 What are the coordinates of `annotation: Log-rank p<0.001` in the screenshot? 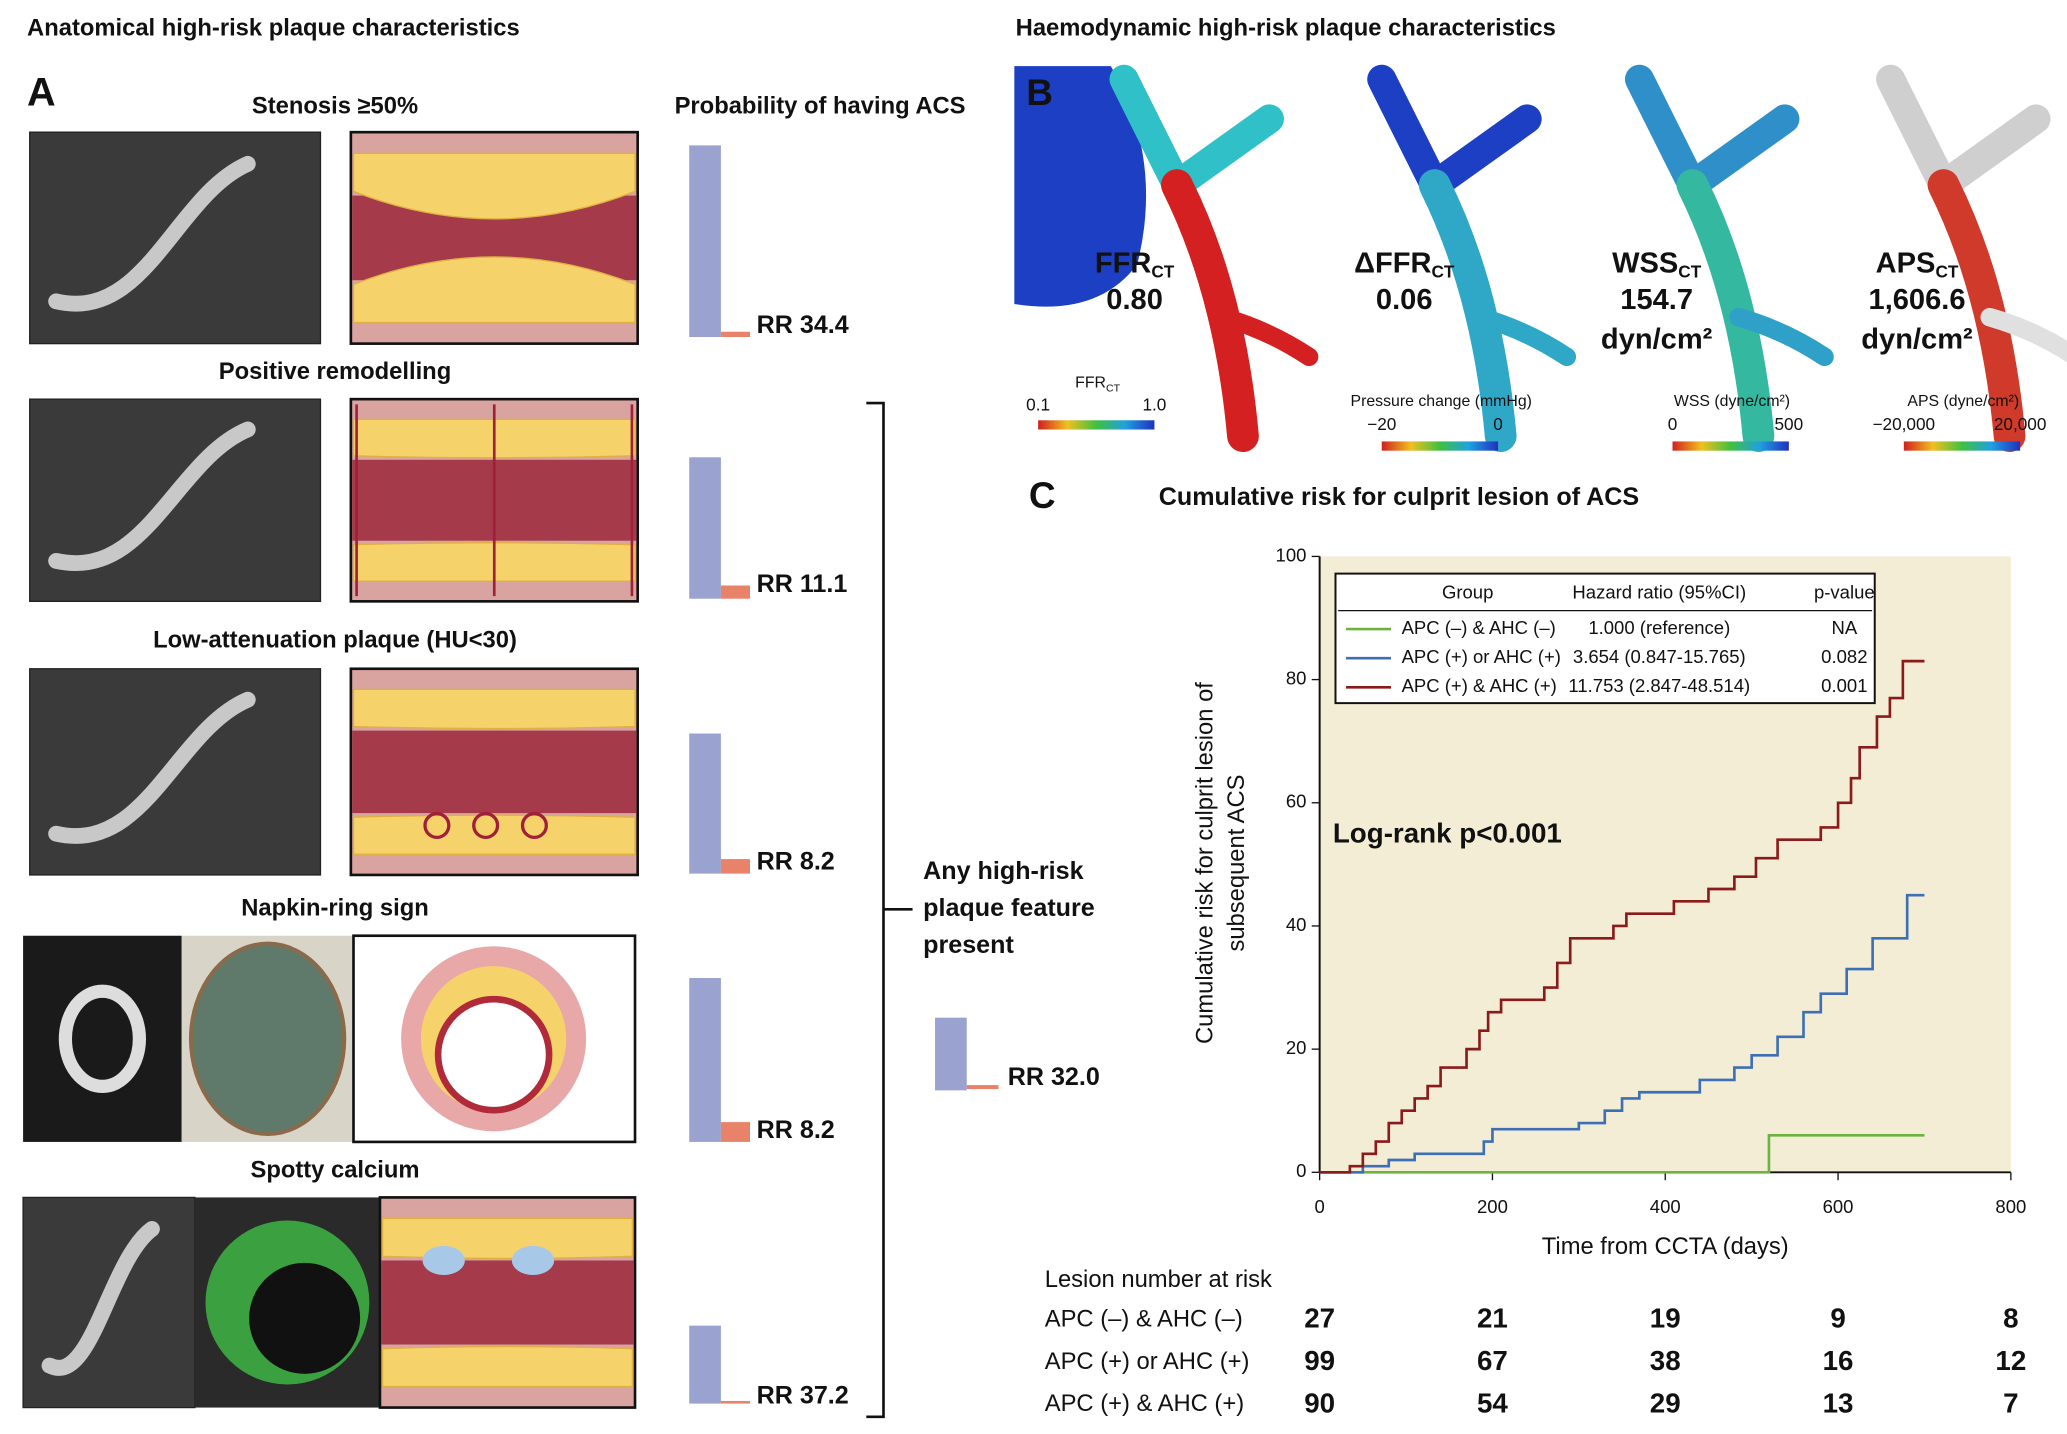 It's located at (1447, 833).